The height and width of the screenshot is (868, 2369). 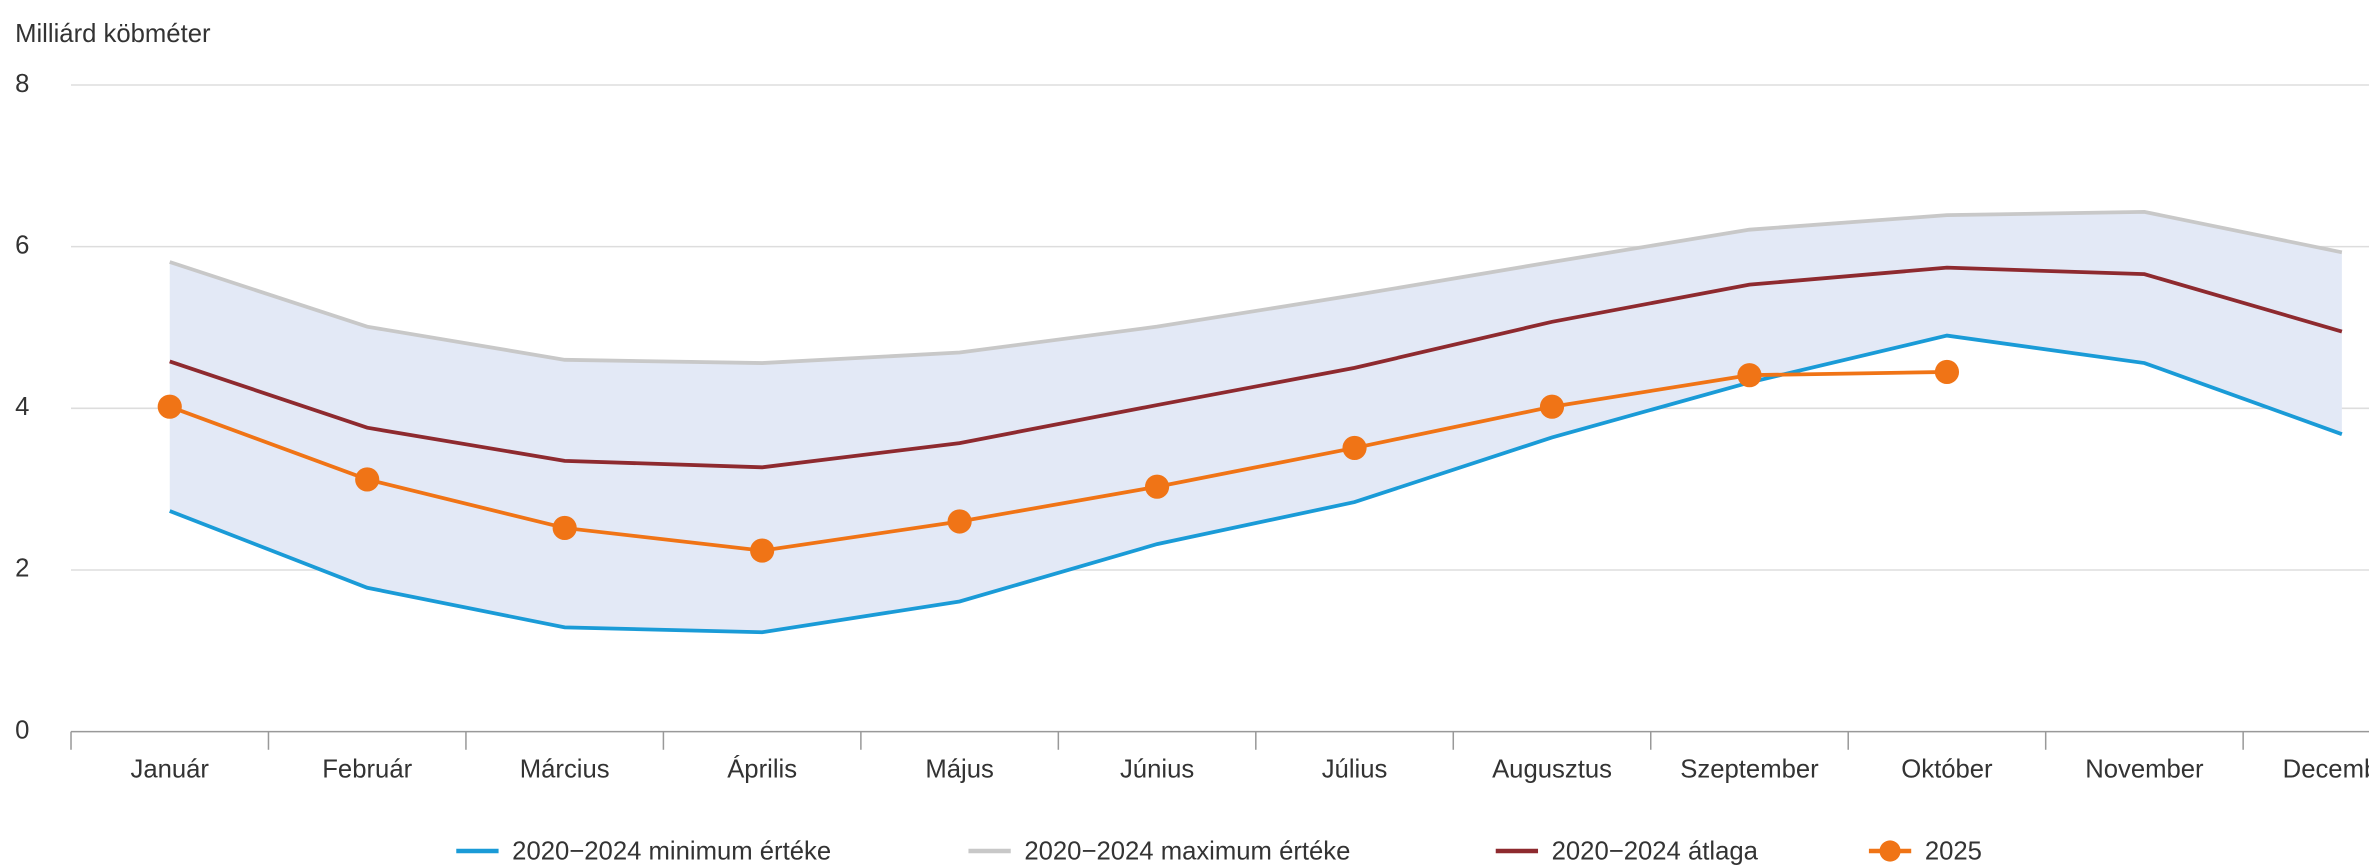 What do you see at coordinates (169, 770) in the screenshot?
I see `x-tick-label: Január` at bounding box center [169, 770].